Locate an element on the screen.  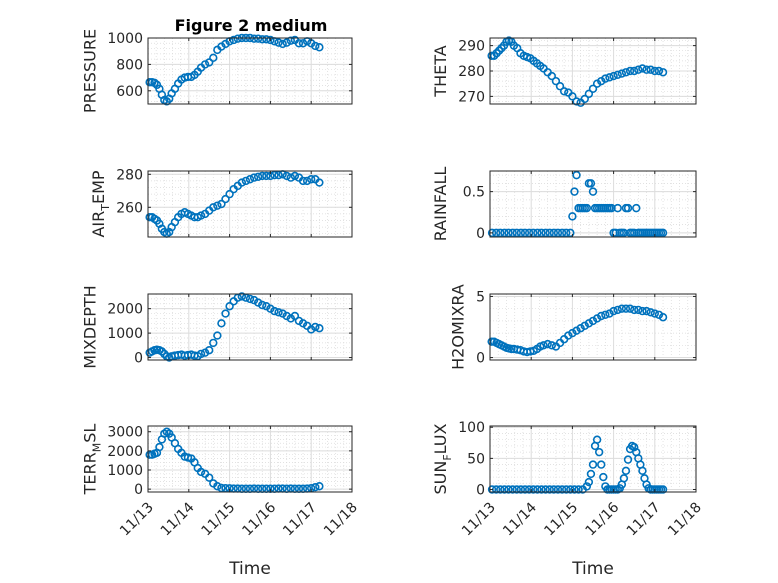
y-tick-label: 0.5 is located at coordinates (474, 193).